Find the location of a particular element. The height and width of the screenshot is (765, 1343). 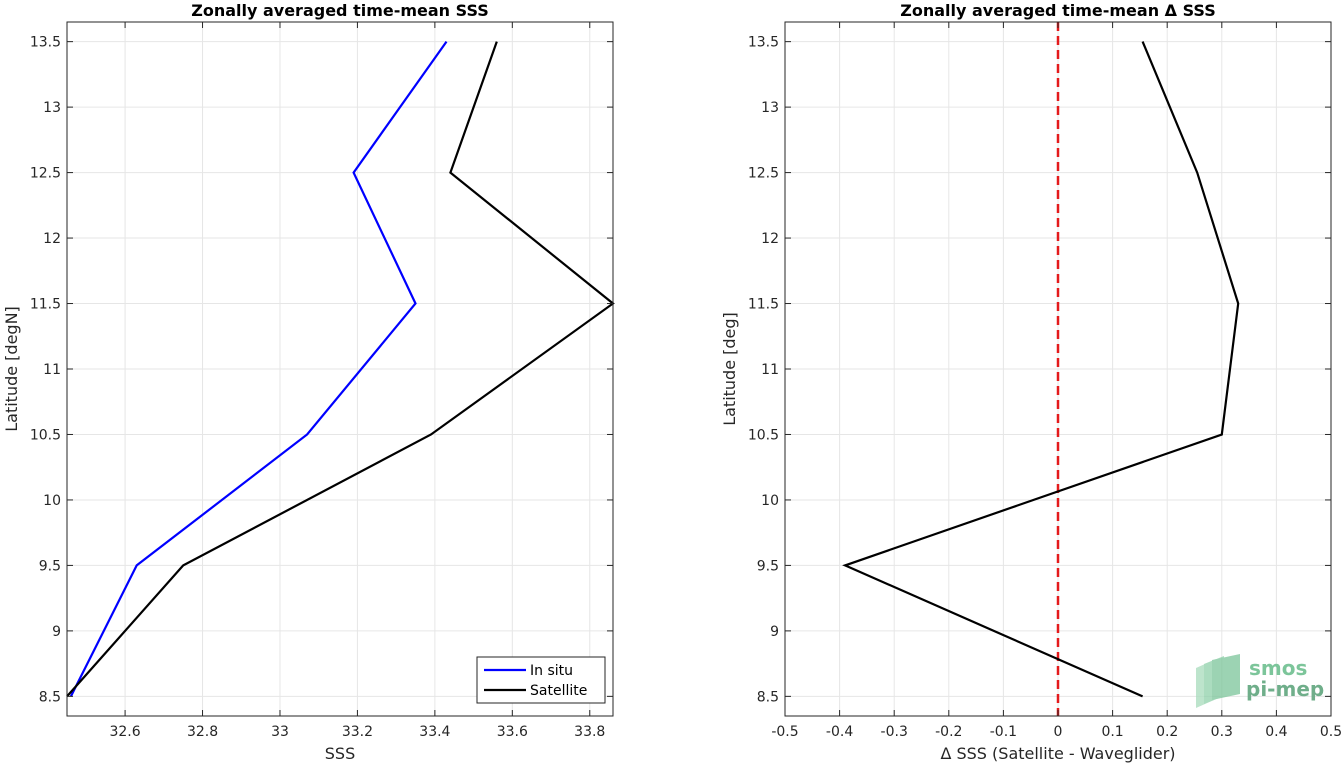

x-tick-label: -0.4 is located at coordinates (839, 732).